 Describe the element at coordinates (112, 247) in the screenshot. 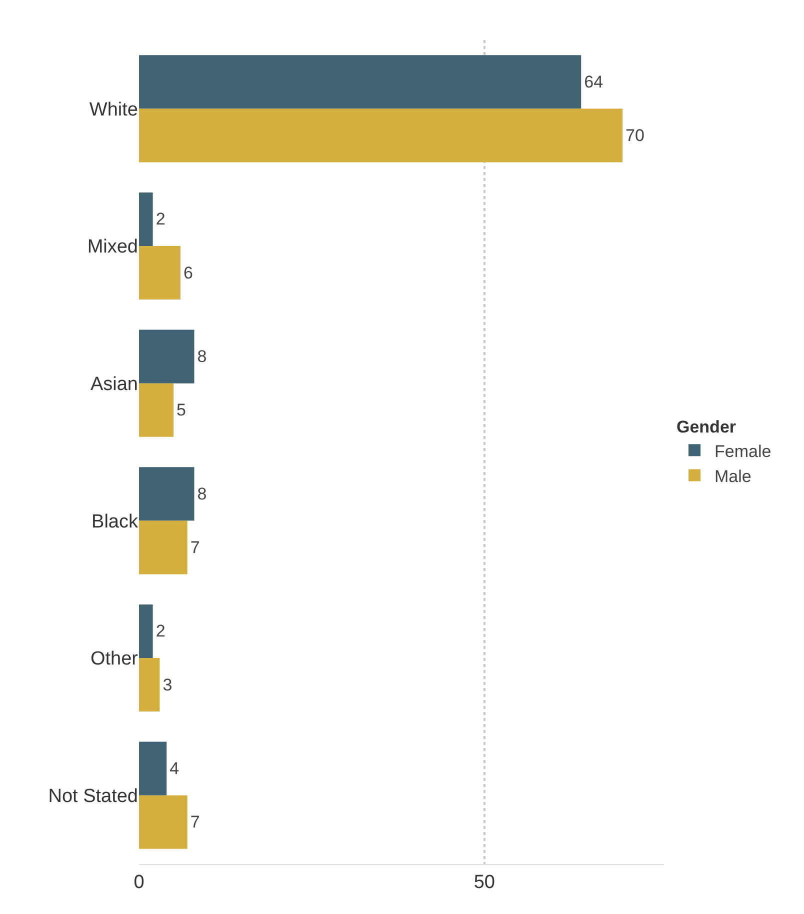

I see `y-tick-label: Mixed` at that location.